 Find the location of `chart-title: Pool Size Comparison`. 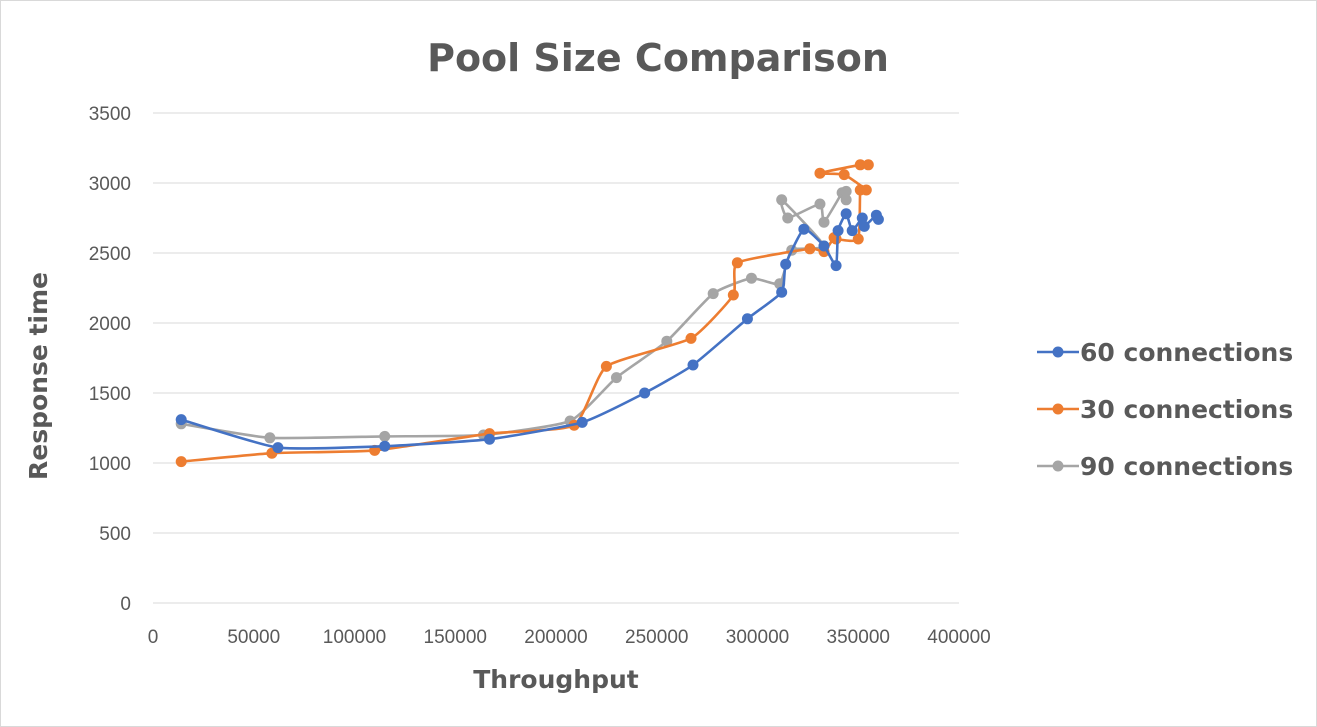

chart-title: Pool Size Comparison is located at coordinates (658, 58).